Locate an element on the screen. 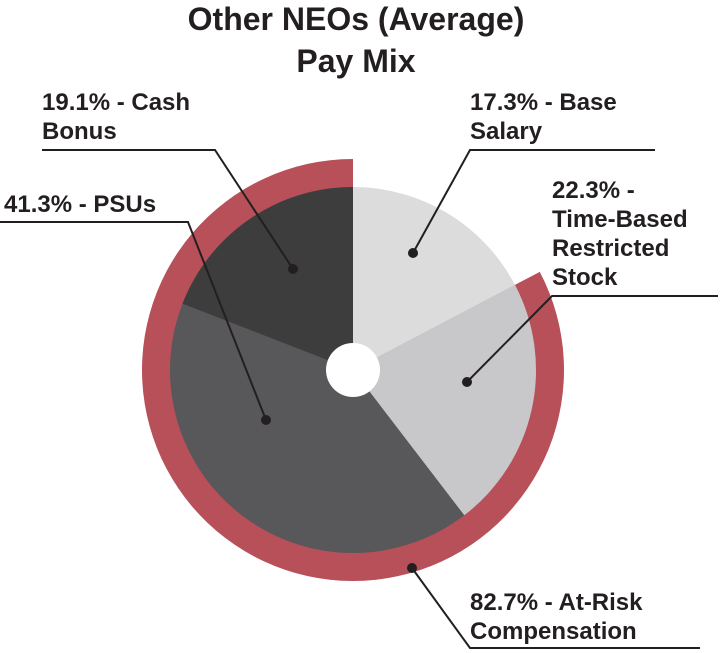  center-hole is located at coordinates (353, 370).